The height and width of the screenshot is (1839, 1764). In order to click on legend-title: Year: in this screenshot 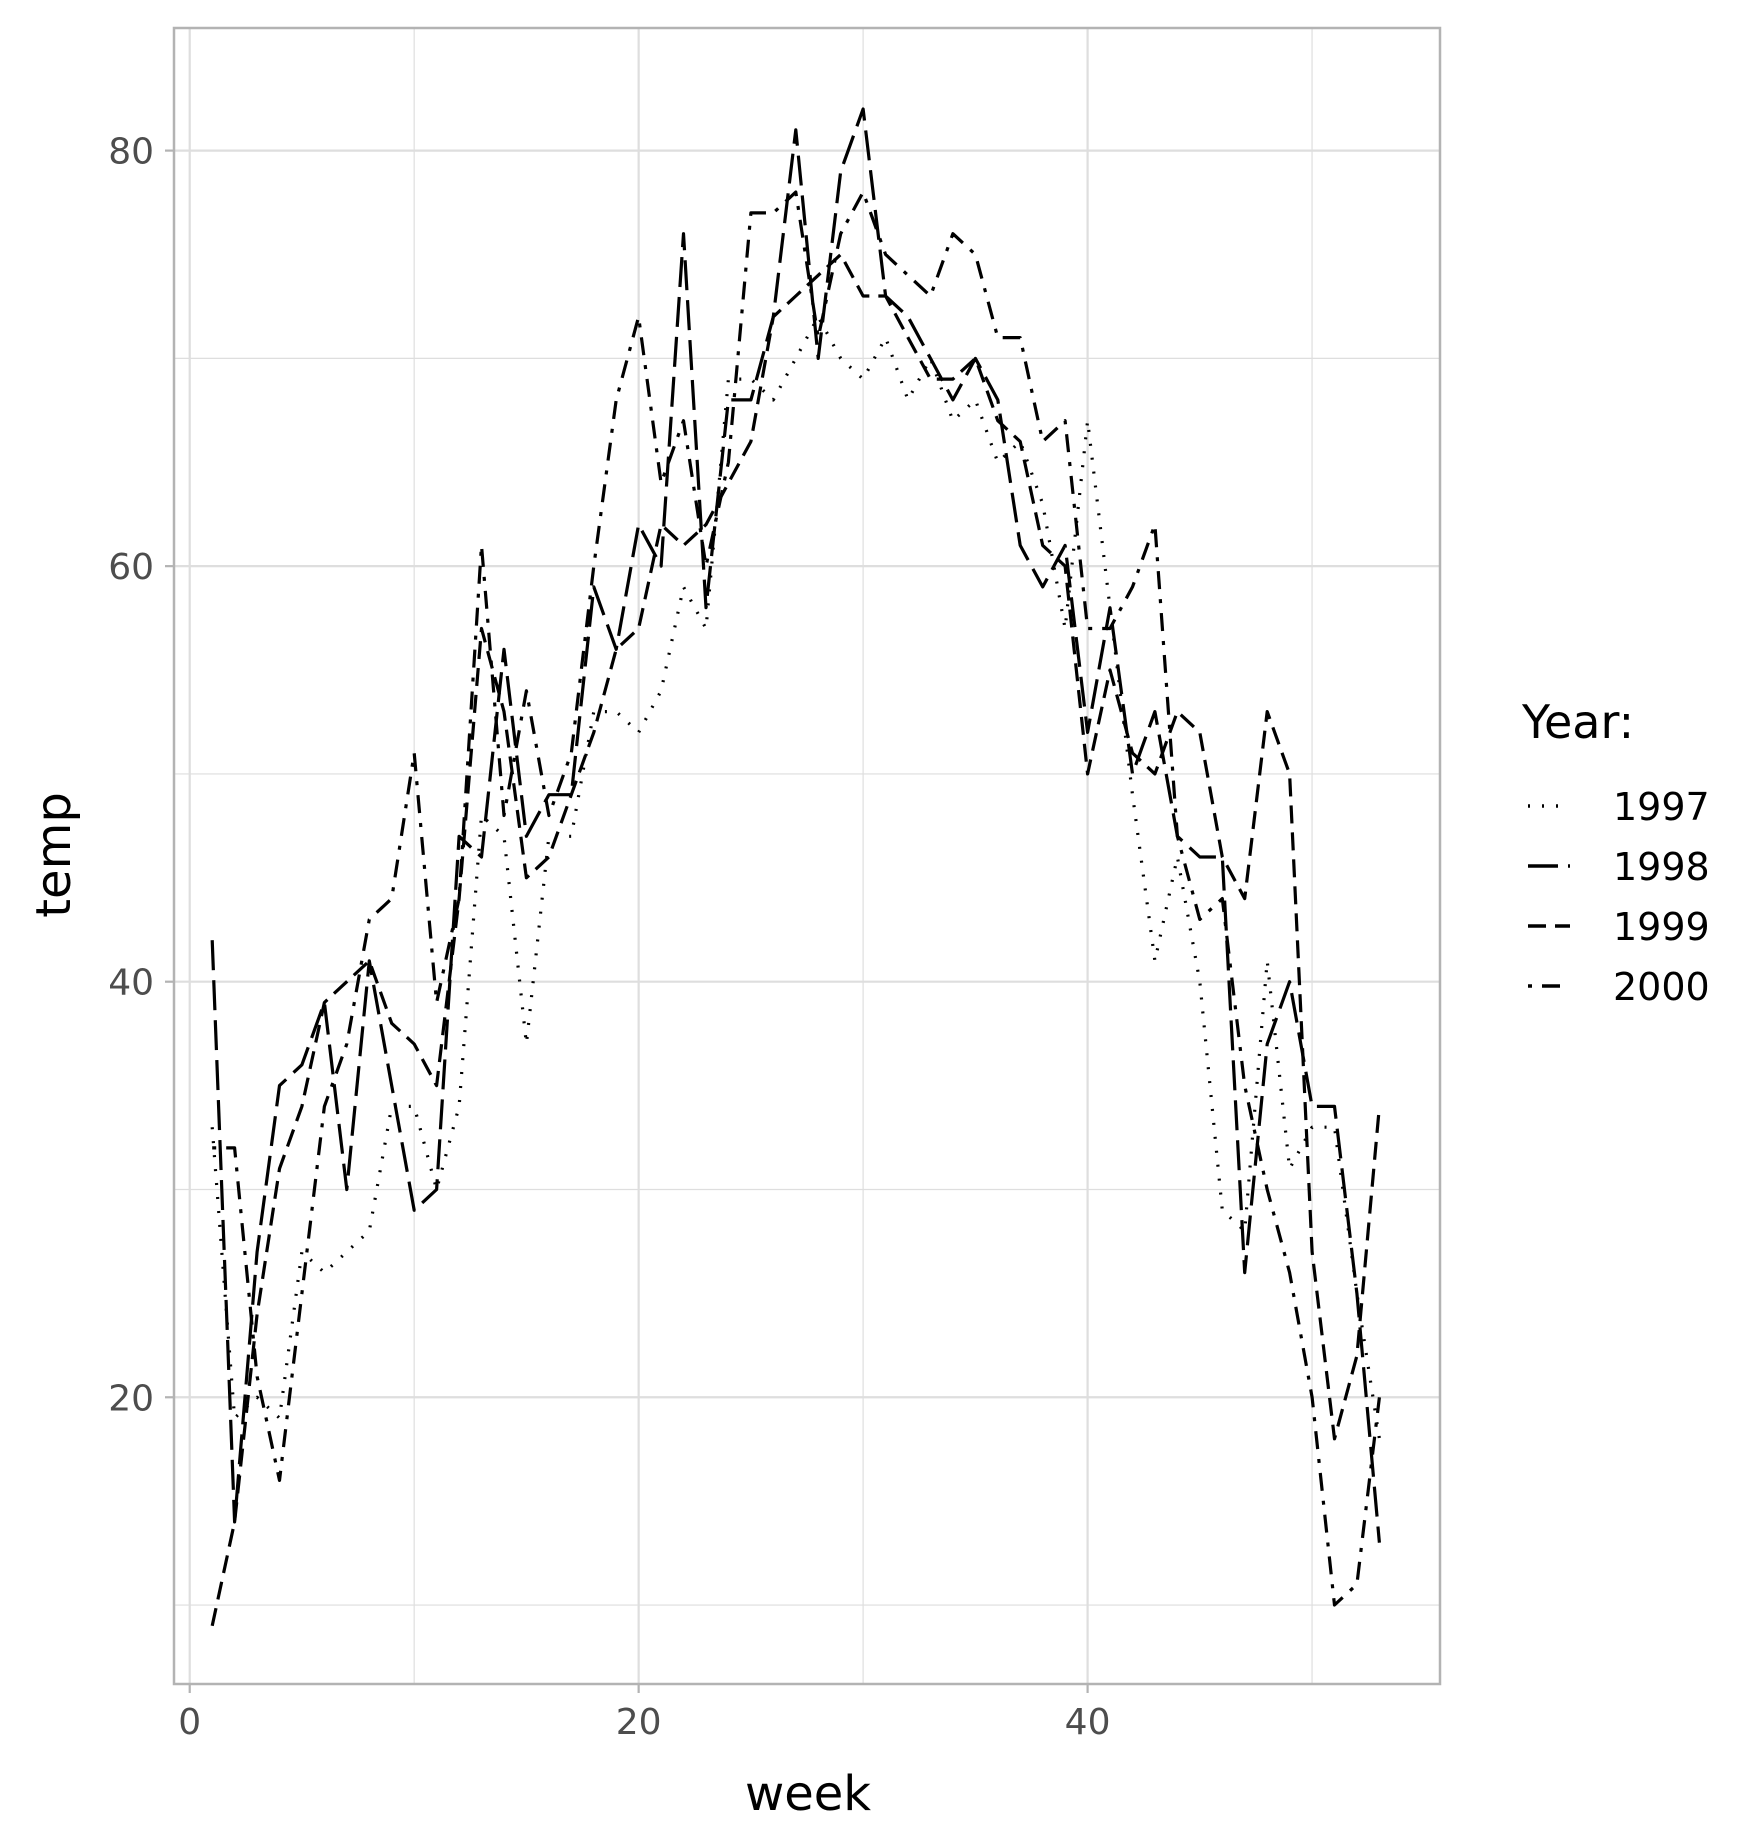, I will do `click(1577, 722)`.